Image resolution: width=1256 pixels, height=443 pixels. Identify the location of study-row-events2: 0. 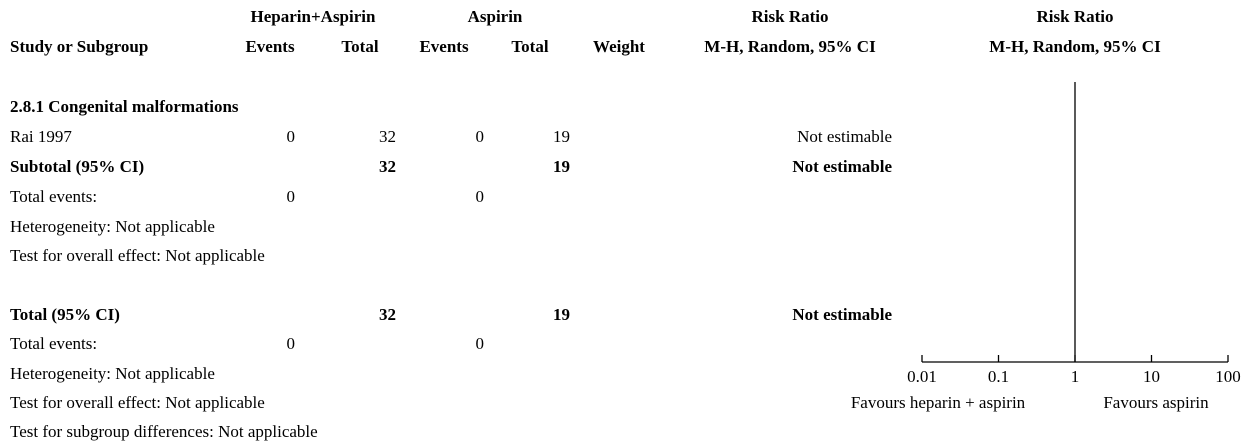
(480, 136).